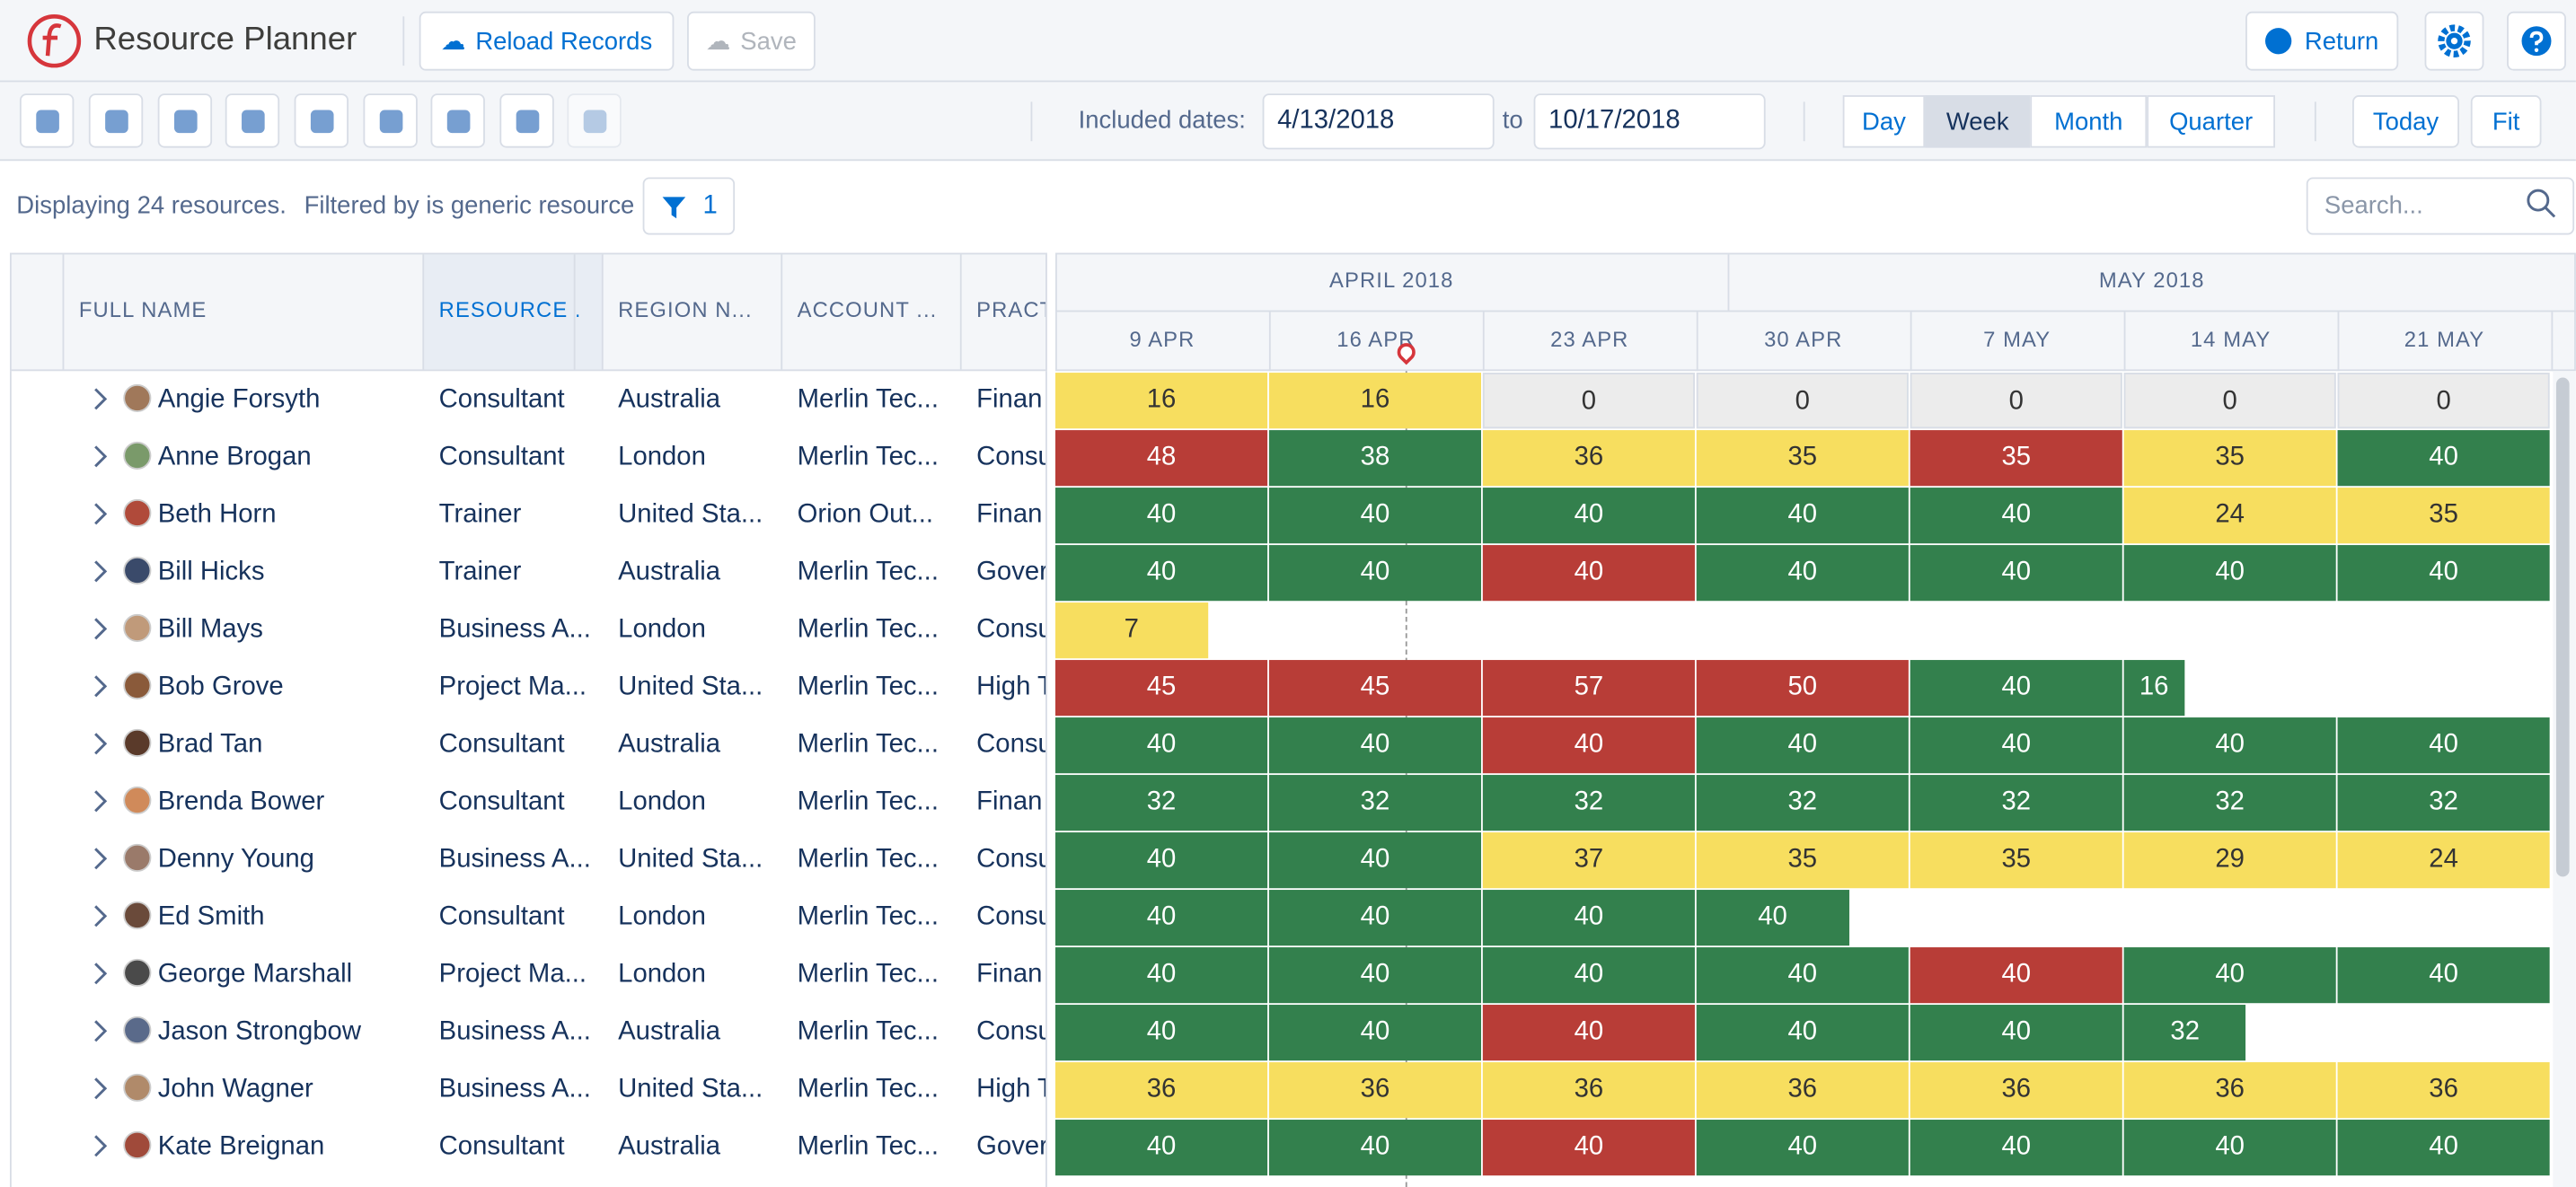 The image size is (2576, 1187). What do you see at coordinates (1161, 457) in the screenshot?
I see `allocation-cell: 48` at bounding box center [1161, 457].